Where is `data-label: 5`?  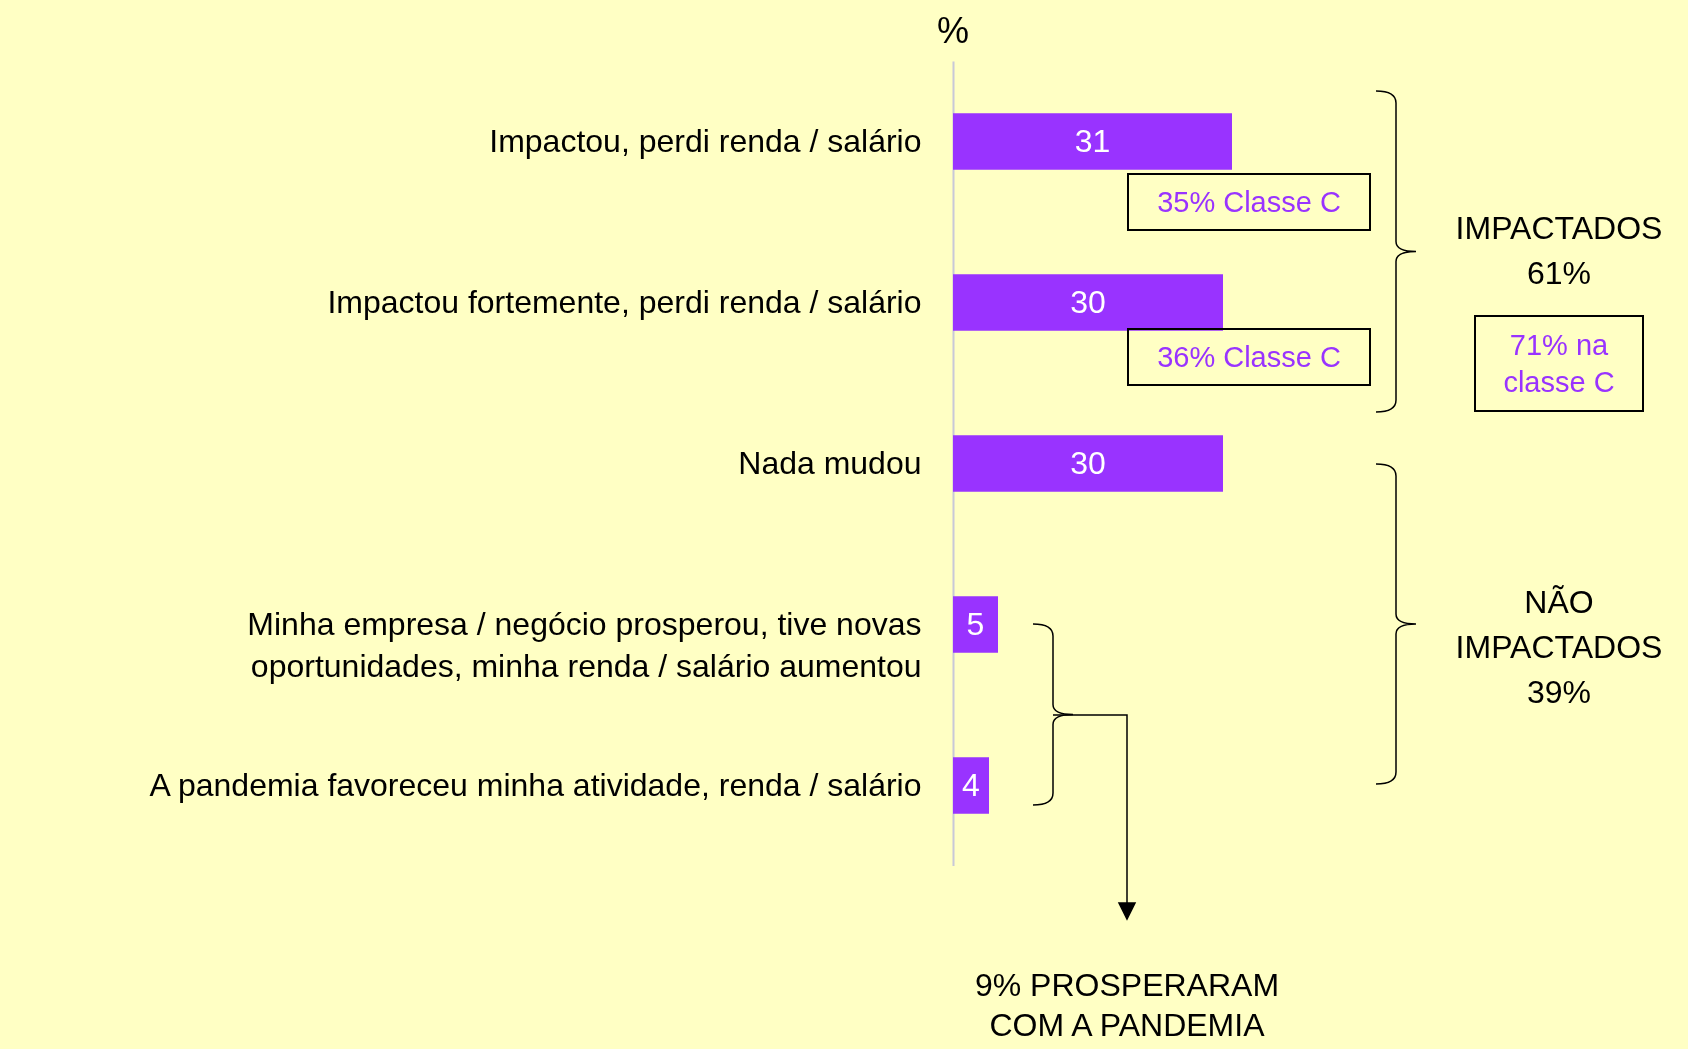 data-label: 5 is located at coordinates (975, 623).